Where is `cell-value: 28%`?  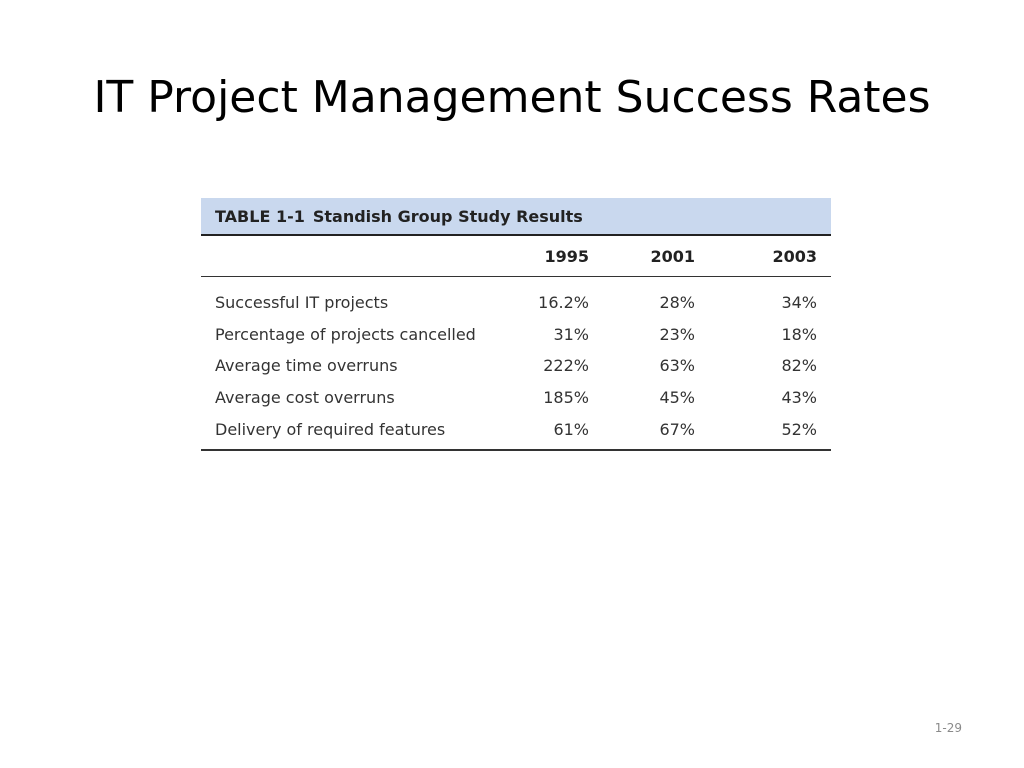 cell-value: 28% is located at coordinates (677, 303).